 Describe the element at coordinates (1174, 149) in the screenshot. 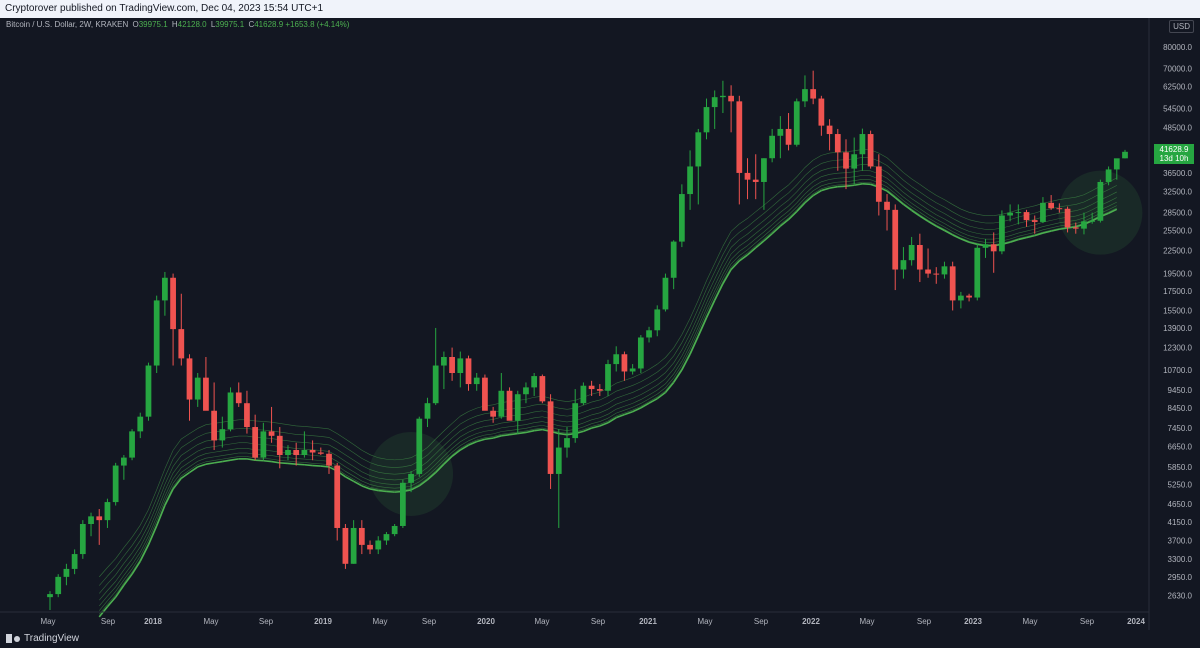

I see `last-price-value: 41628.9` at that location.